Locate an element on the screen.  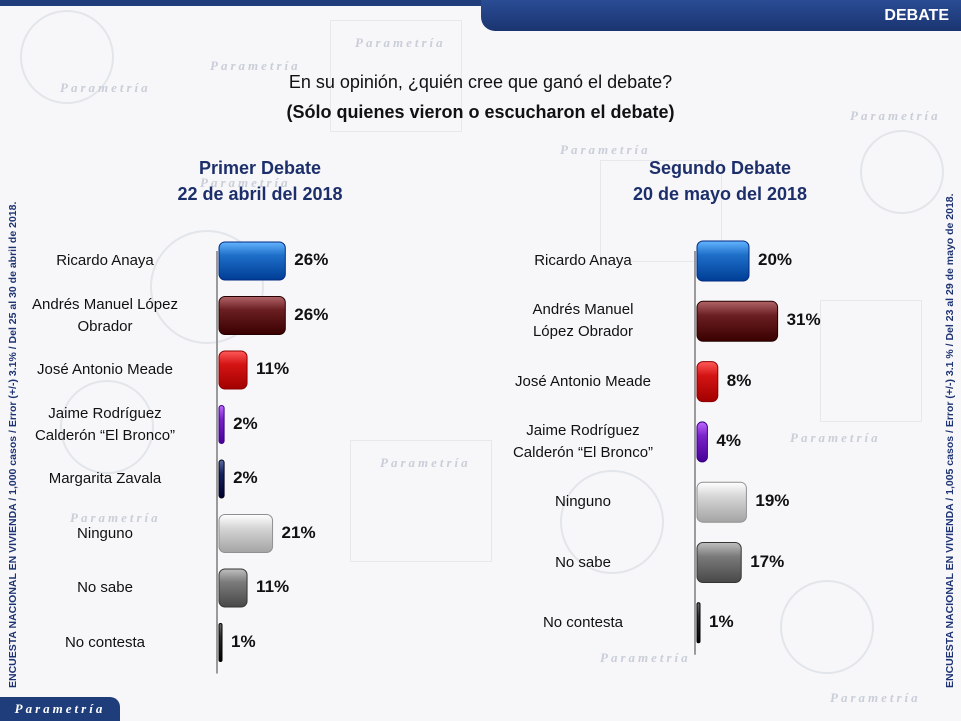
value-label-meade: 8% is located at coordinates (739, 380).